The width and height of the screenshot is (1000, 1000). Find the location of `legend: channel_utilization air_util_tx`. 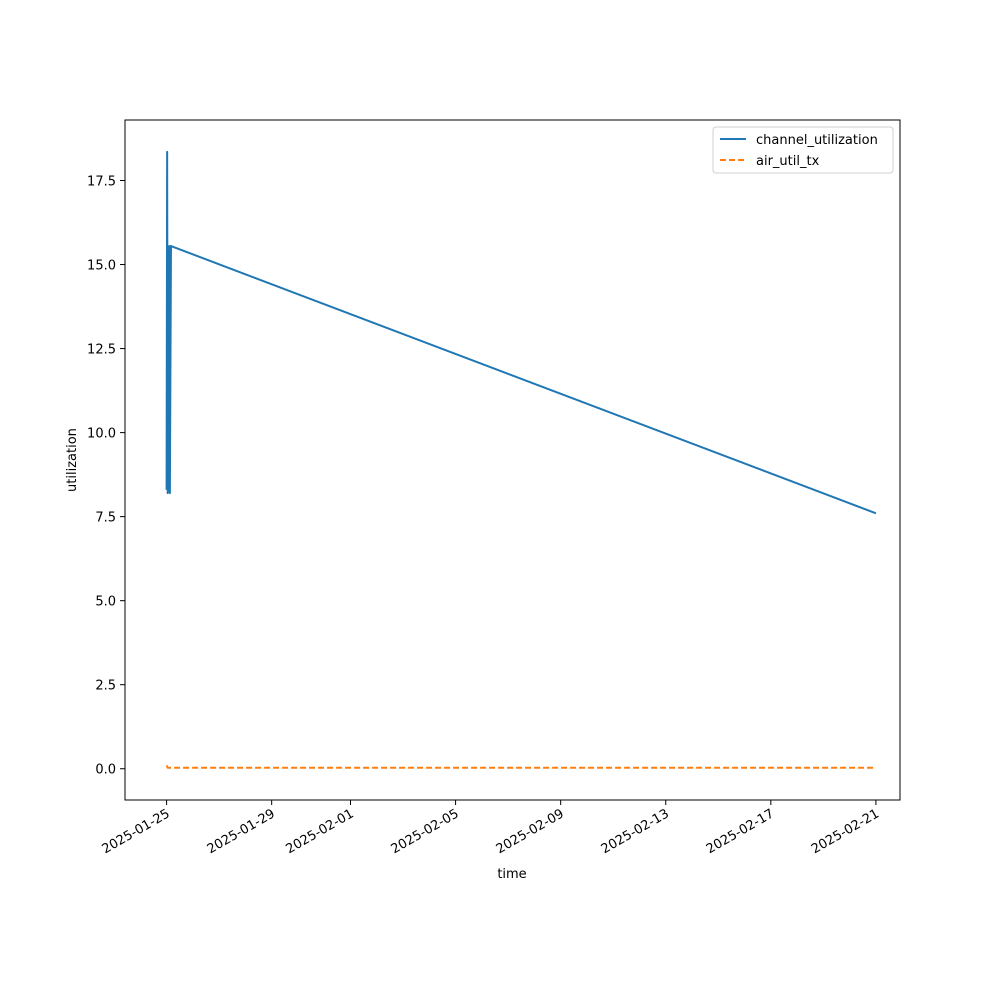

legend: channel_utilization air_util_tx is located at coordinates (803, 150).